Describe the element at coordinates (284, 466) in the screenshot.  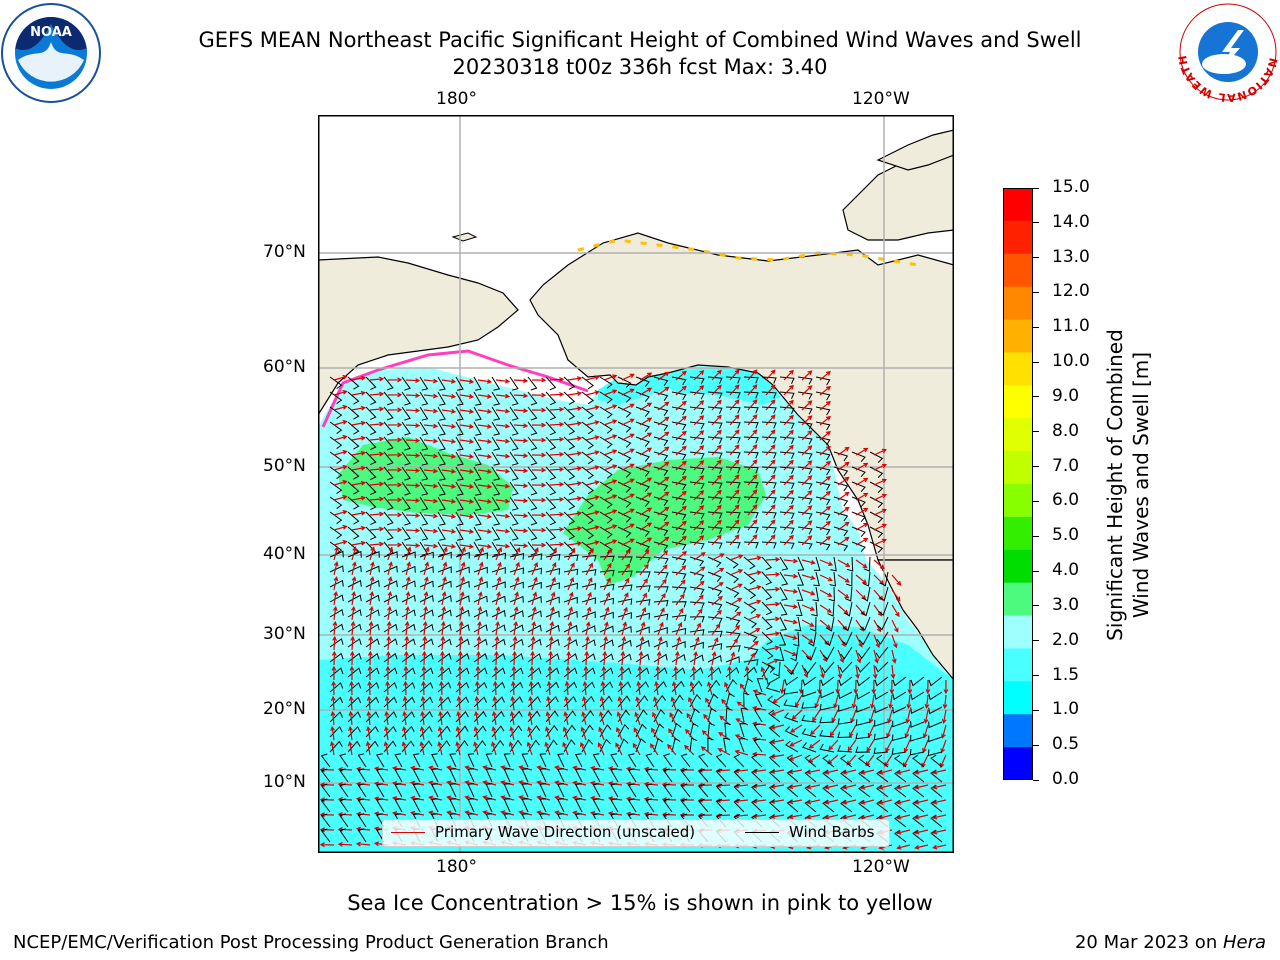
I see `lat-label-50n: 50°N` at that location.